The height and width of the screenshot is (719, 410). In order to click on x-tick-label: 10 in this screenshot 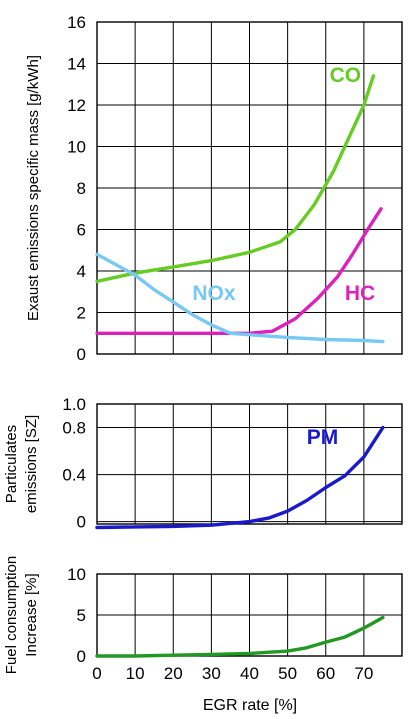, I will do `click(135, 673)`.